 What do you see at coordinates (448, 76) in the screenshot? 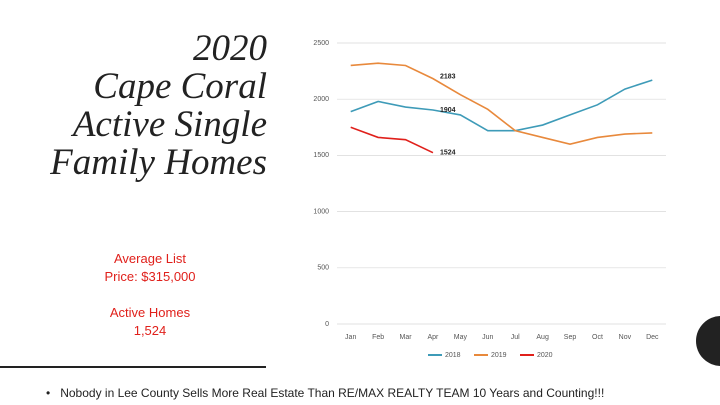
I see `data-label: 2183` at bounding box center [448, 76].